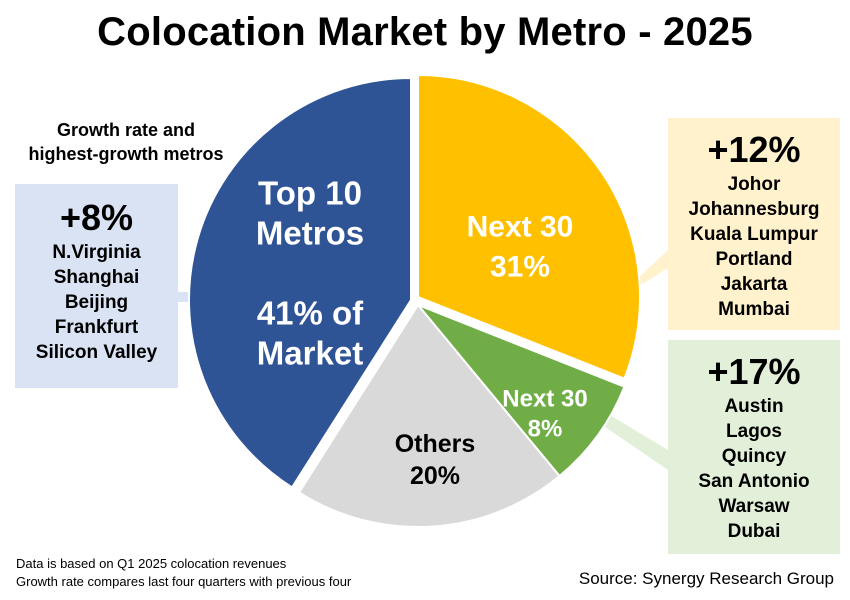 This screenshot has height=600, width=850. I want to click on metro-name: Shanghai, so click(96, 277).